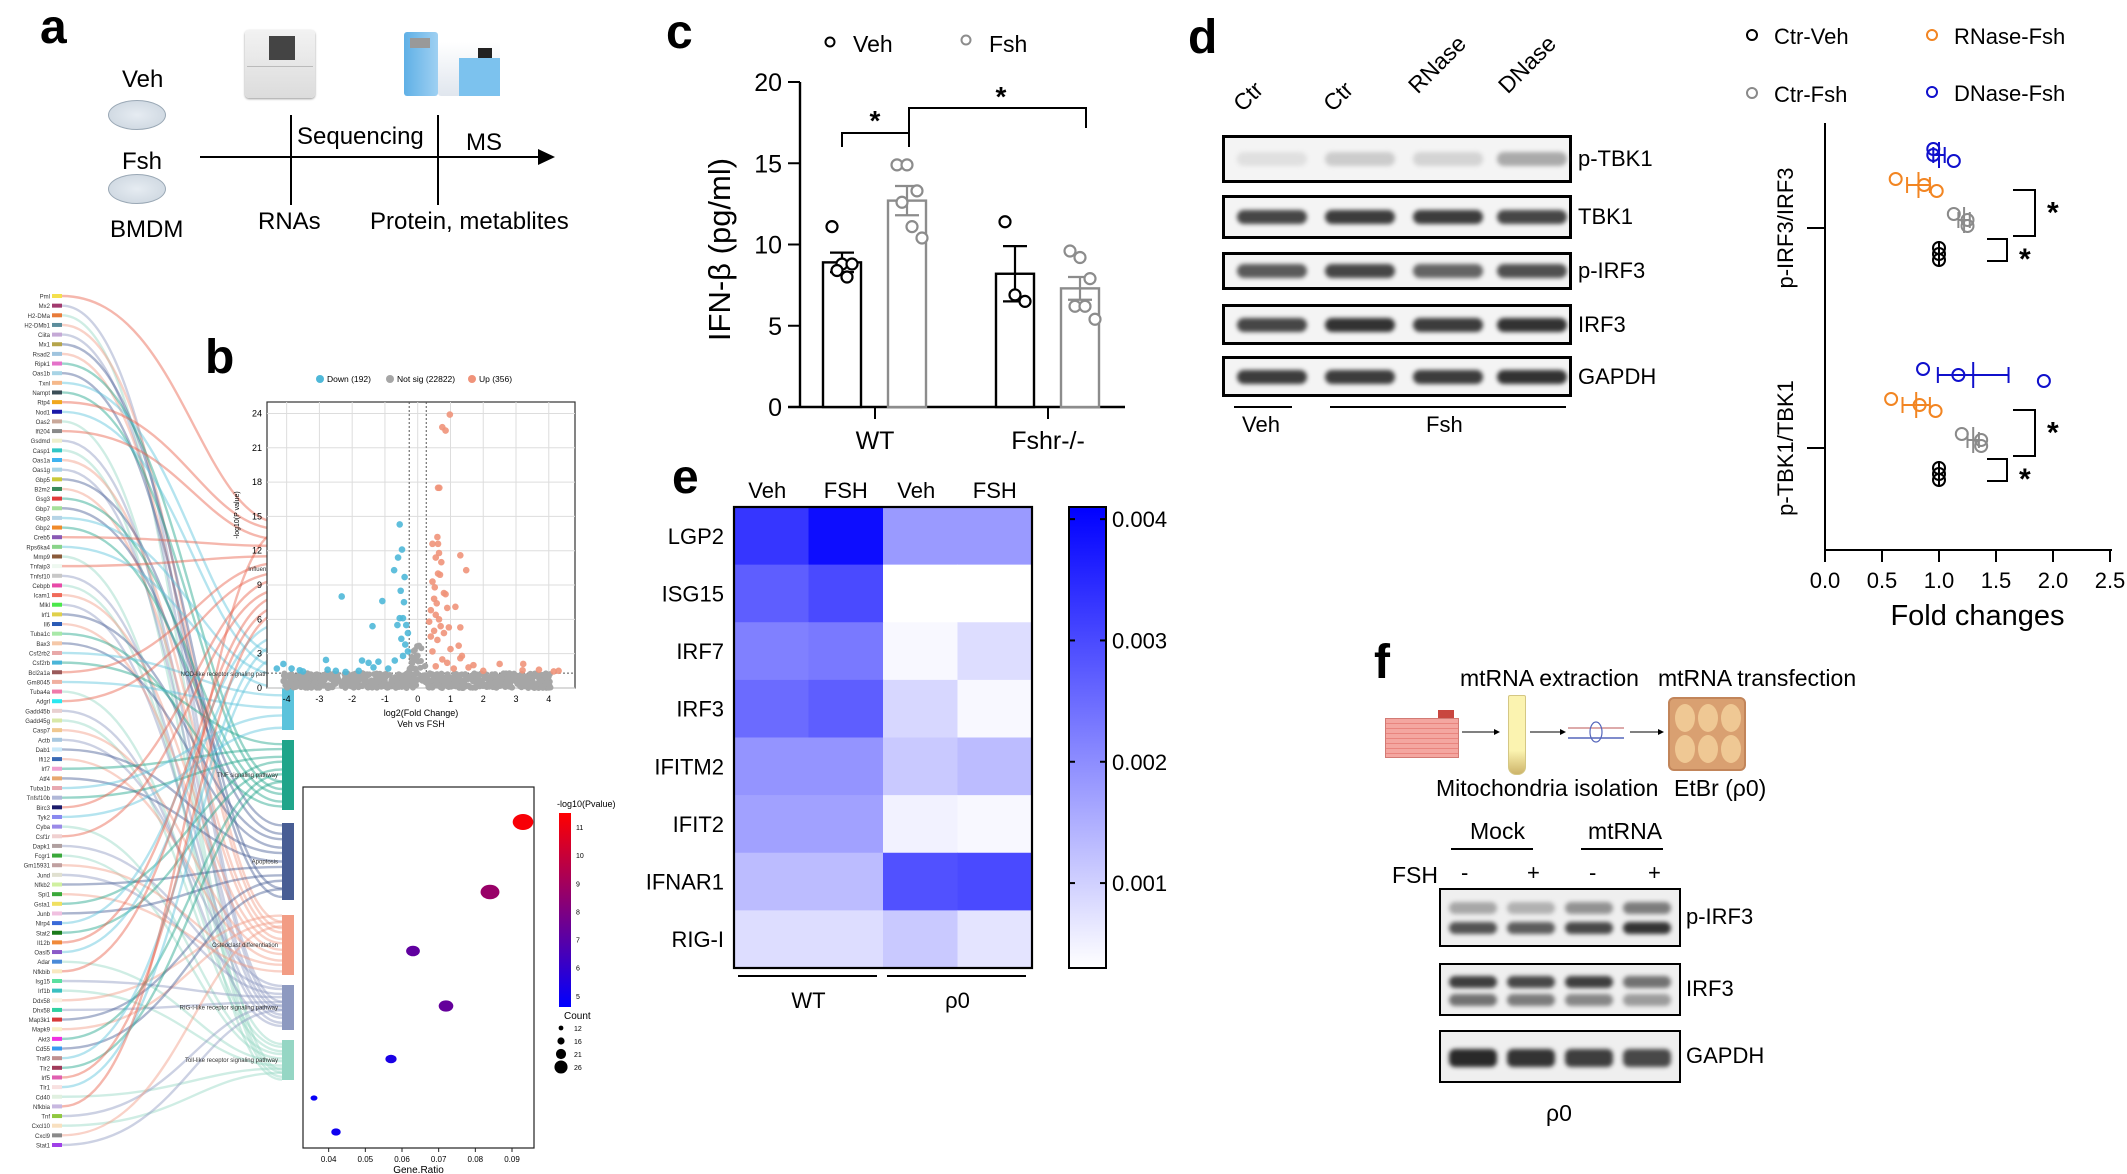  I want to click on legend-marker, so click(1752, 35).